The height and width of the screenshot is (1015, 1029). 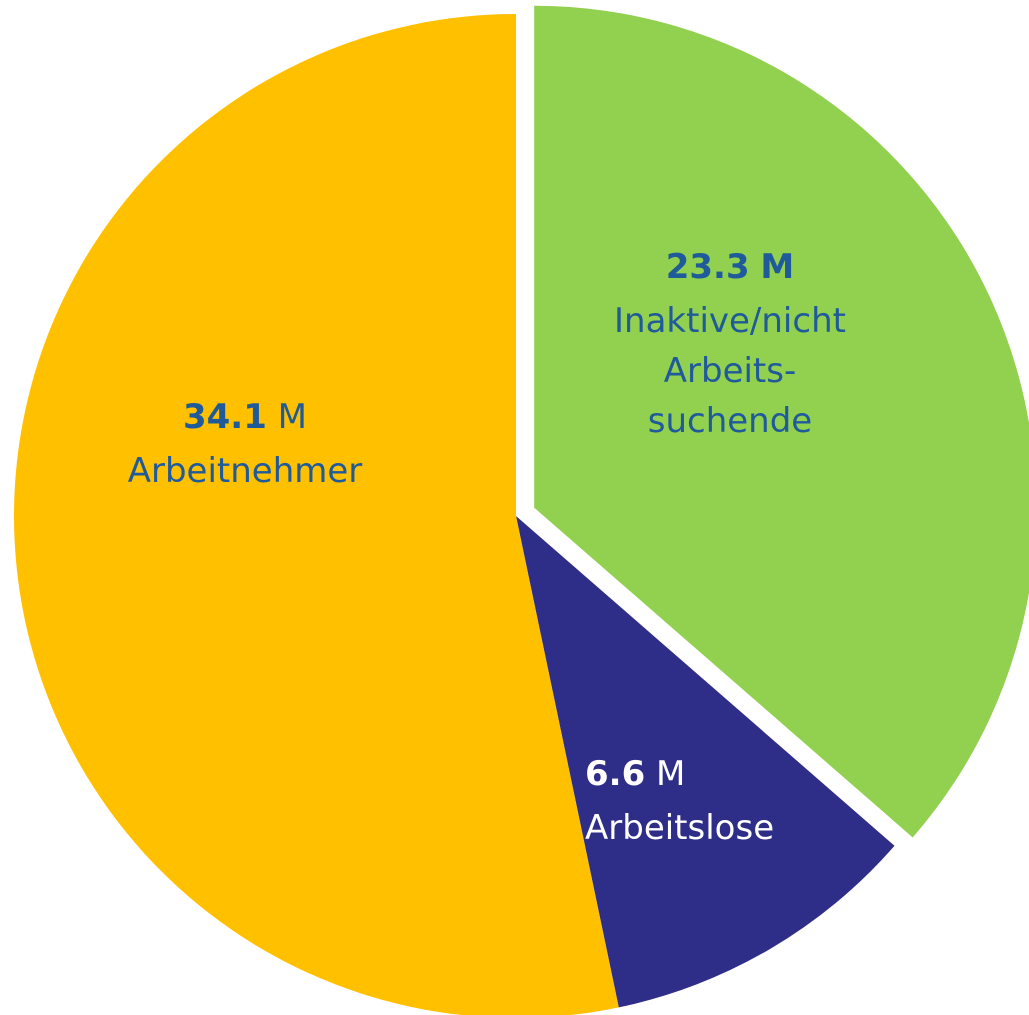 What do you see at coordinates (730, 371) in the screenshot?
I see `category-label: Inaktive/nicht Arbeits-suchende` at bounding box center [730, 371].